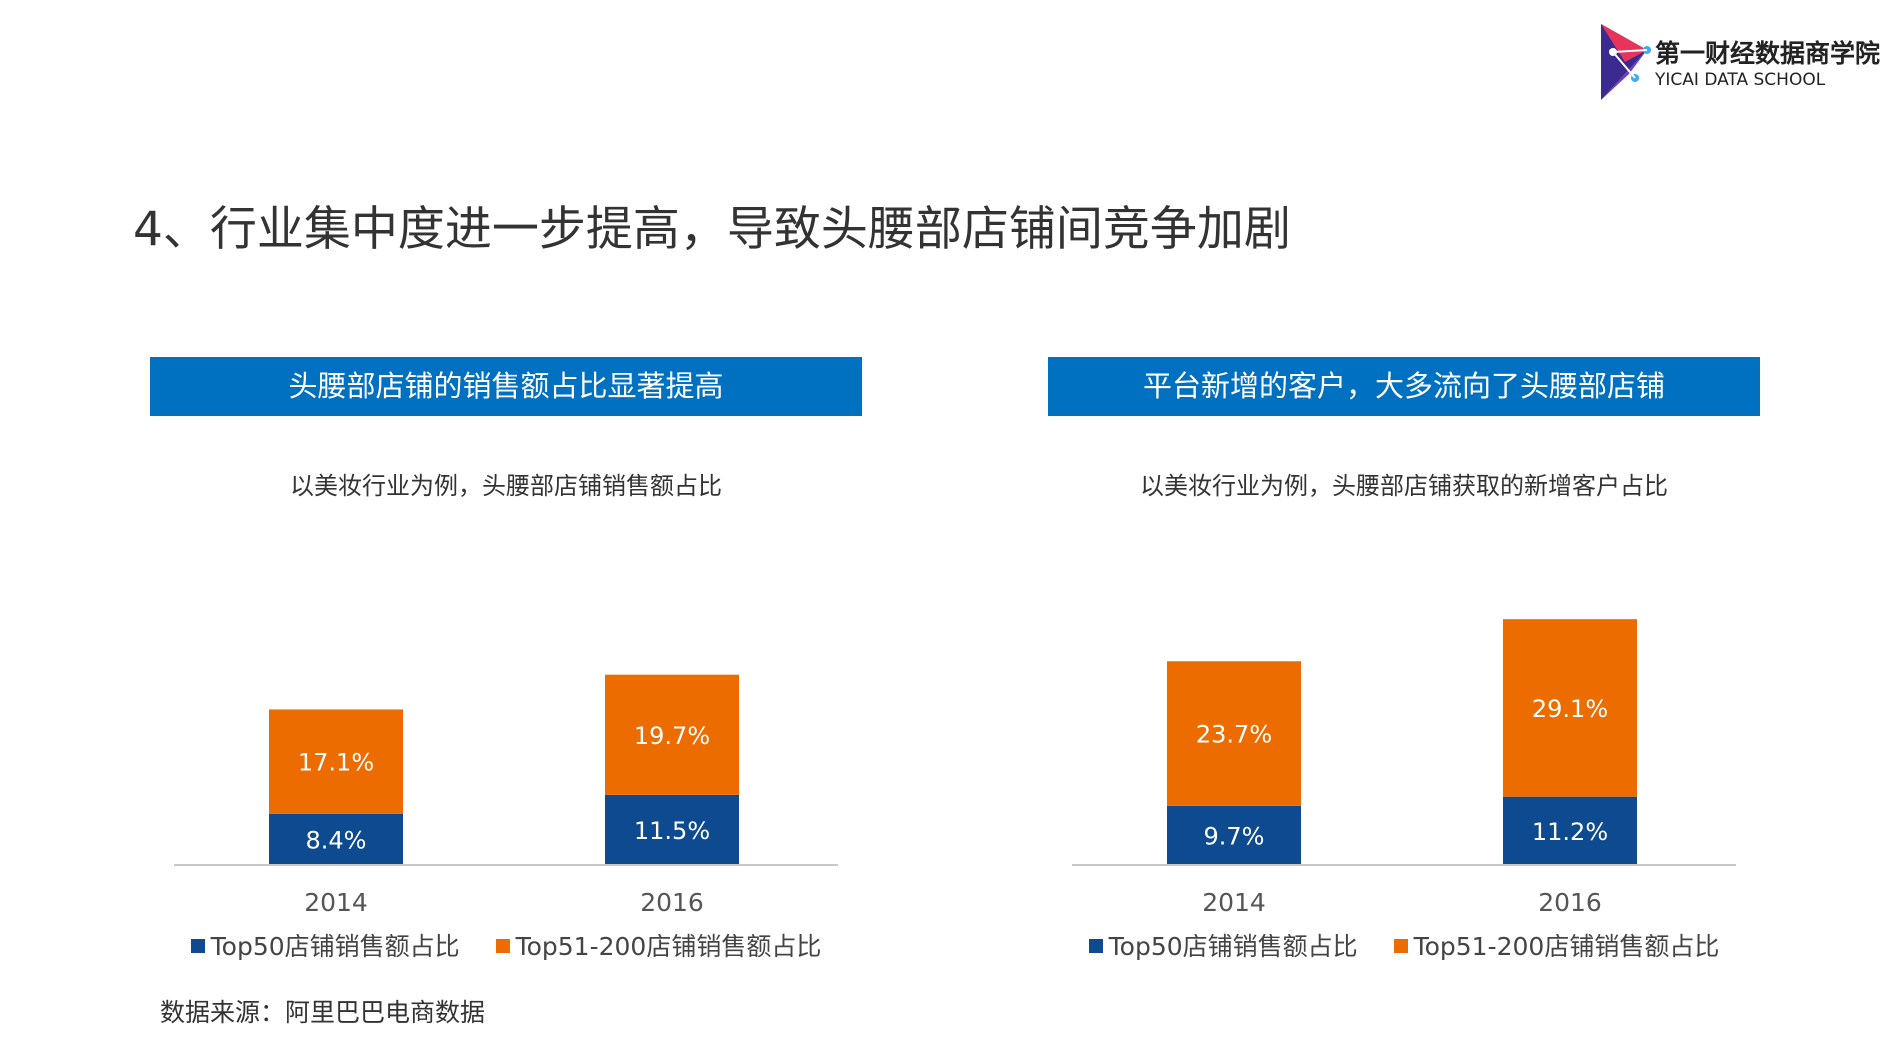 The height and width of the screenshot is (1063, 1890). What do you see at coordinates (712, 229) in the screenshot?
I see `slide-title: 4、行业集中度进一步提高，导致头腰部店铺间竞争加剧` at bounding box center [712, 229].